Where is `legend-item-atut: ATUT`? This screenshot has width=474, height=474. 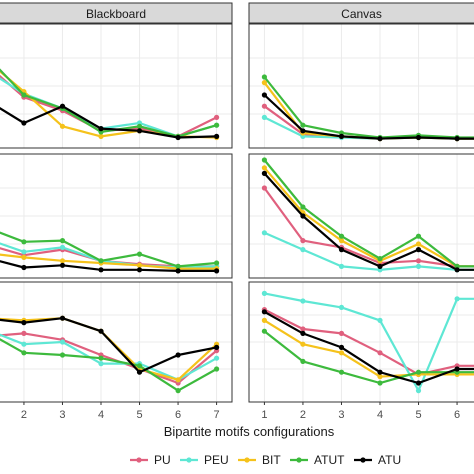 legend-item-atut: ATUT is located at coordinates (317, 460).